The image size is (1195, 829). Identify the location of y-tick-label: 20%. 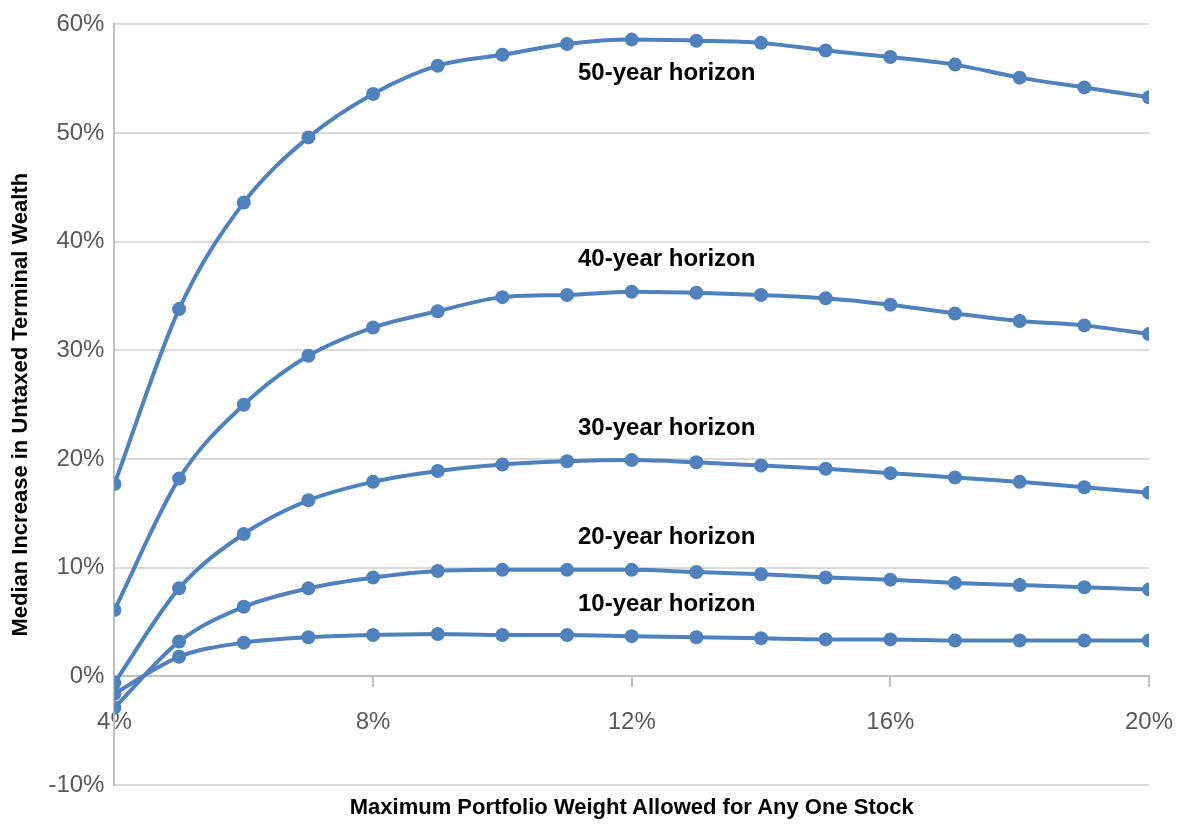
(80, 457).